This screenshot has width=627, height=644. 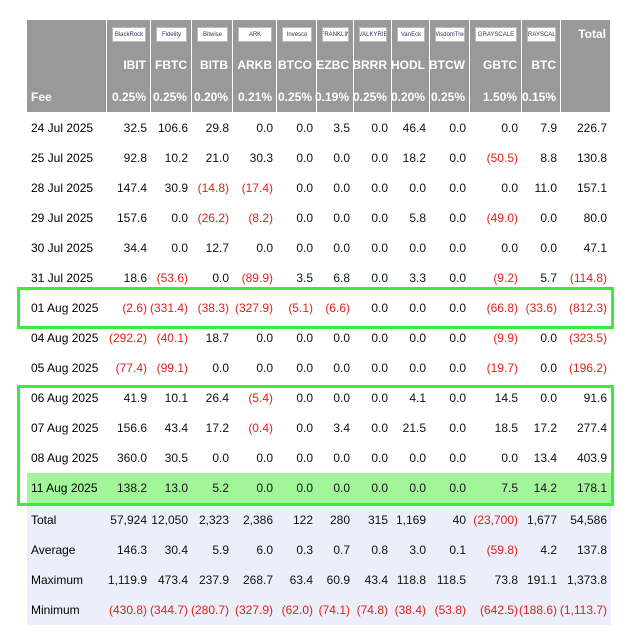 What do you see at coordinates (334, 97) in the screenshot?
I see `fee: 0.19%` at bounding box center [334, 97].